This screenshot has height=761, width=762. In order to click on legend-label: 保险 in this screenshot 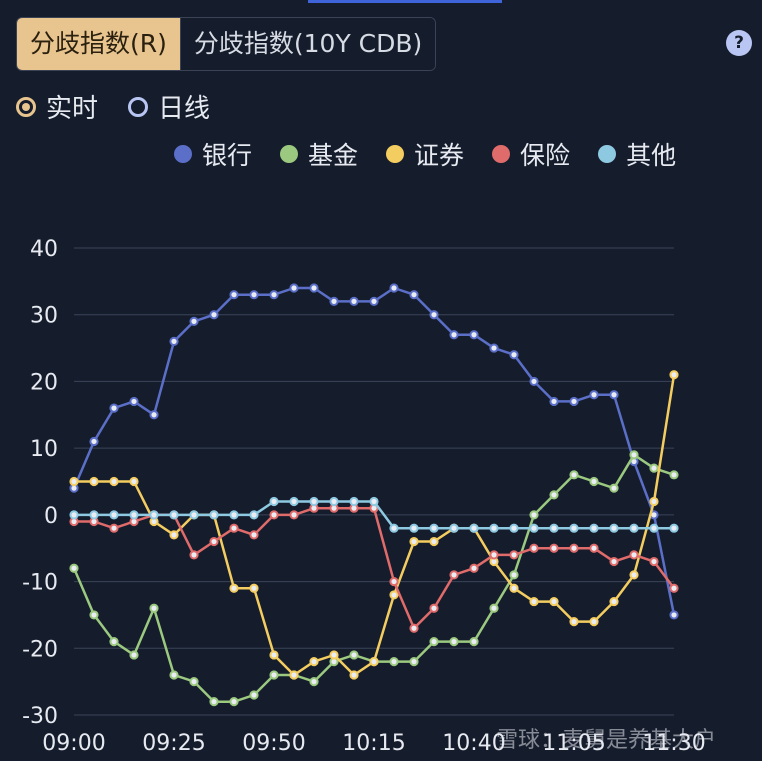, I will do `click(545, 155)`.